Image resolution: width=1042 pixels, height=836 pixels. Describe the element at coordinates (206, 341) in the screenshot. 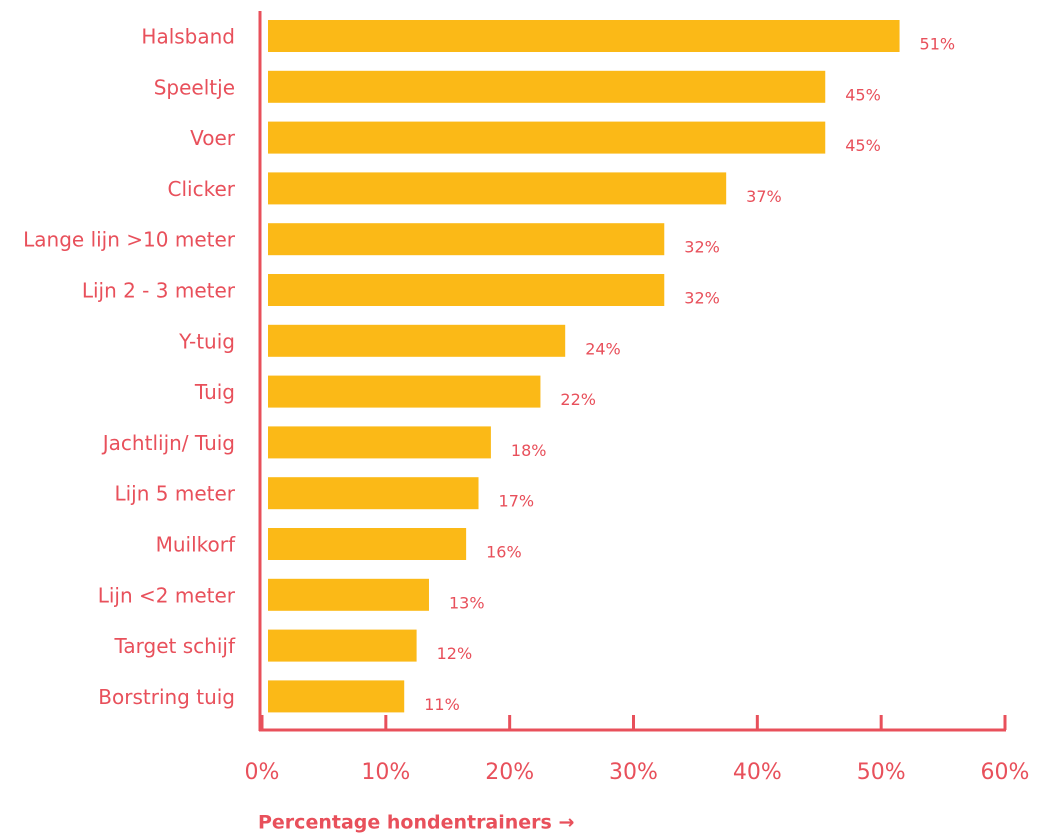

I see `y-tick-label: Y-tuig` at that location.